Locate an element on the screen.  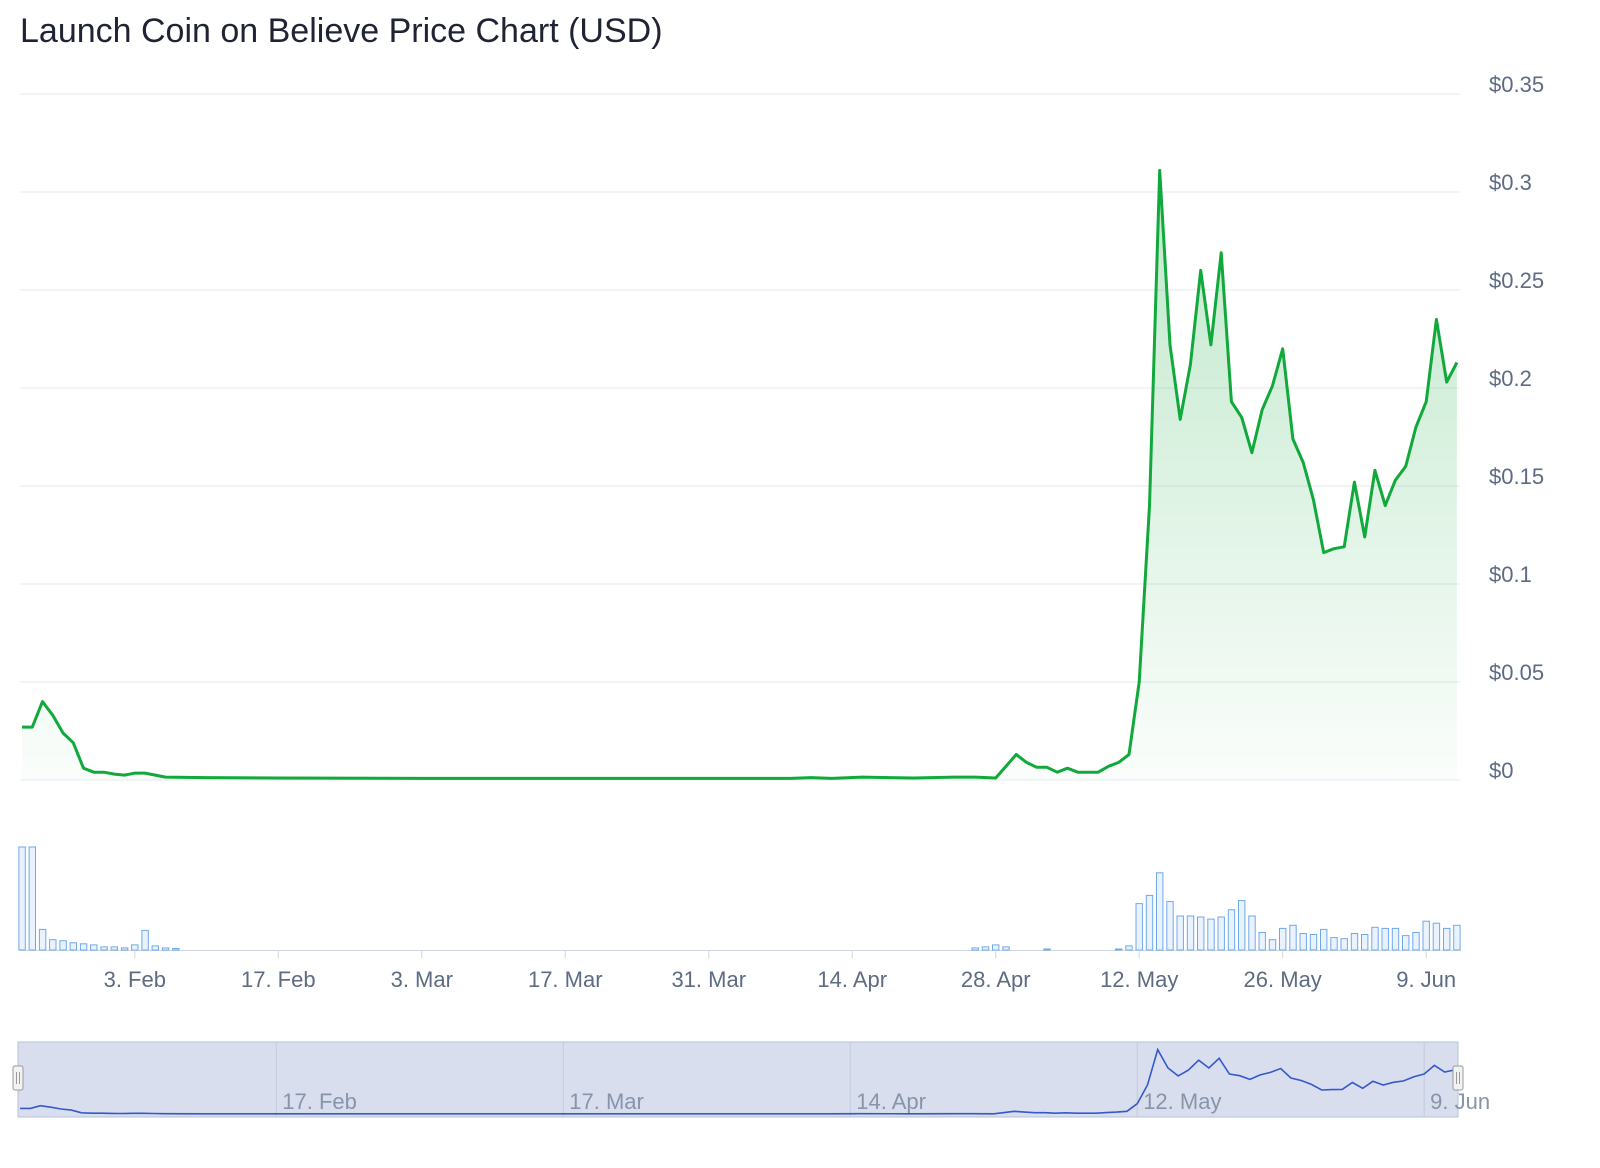
x-tick-label: 12. May is located at coordinates (1139, 979).